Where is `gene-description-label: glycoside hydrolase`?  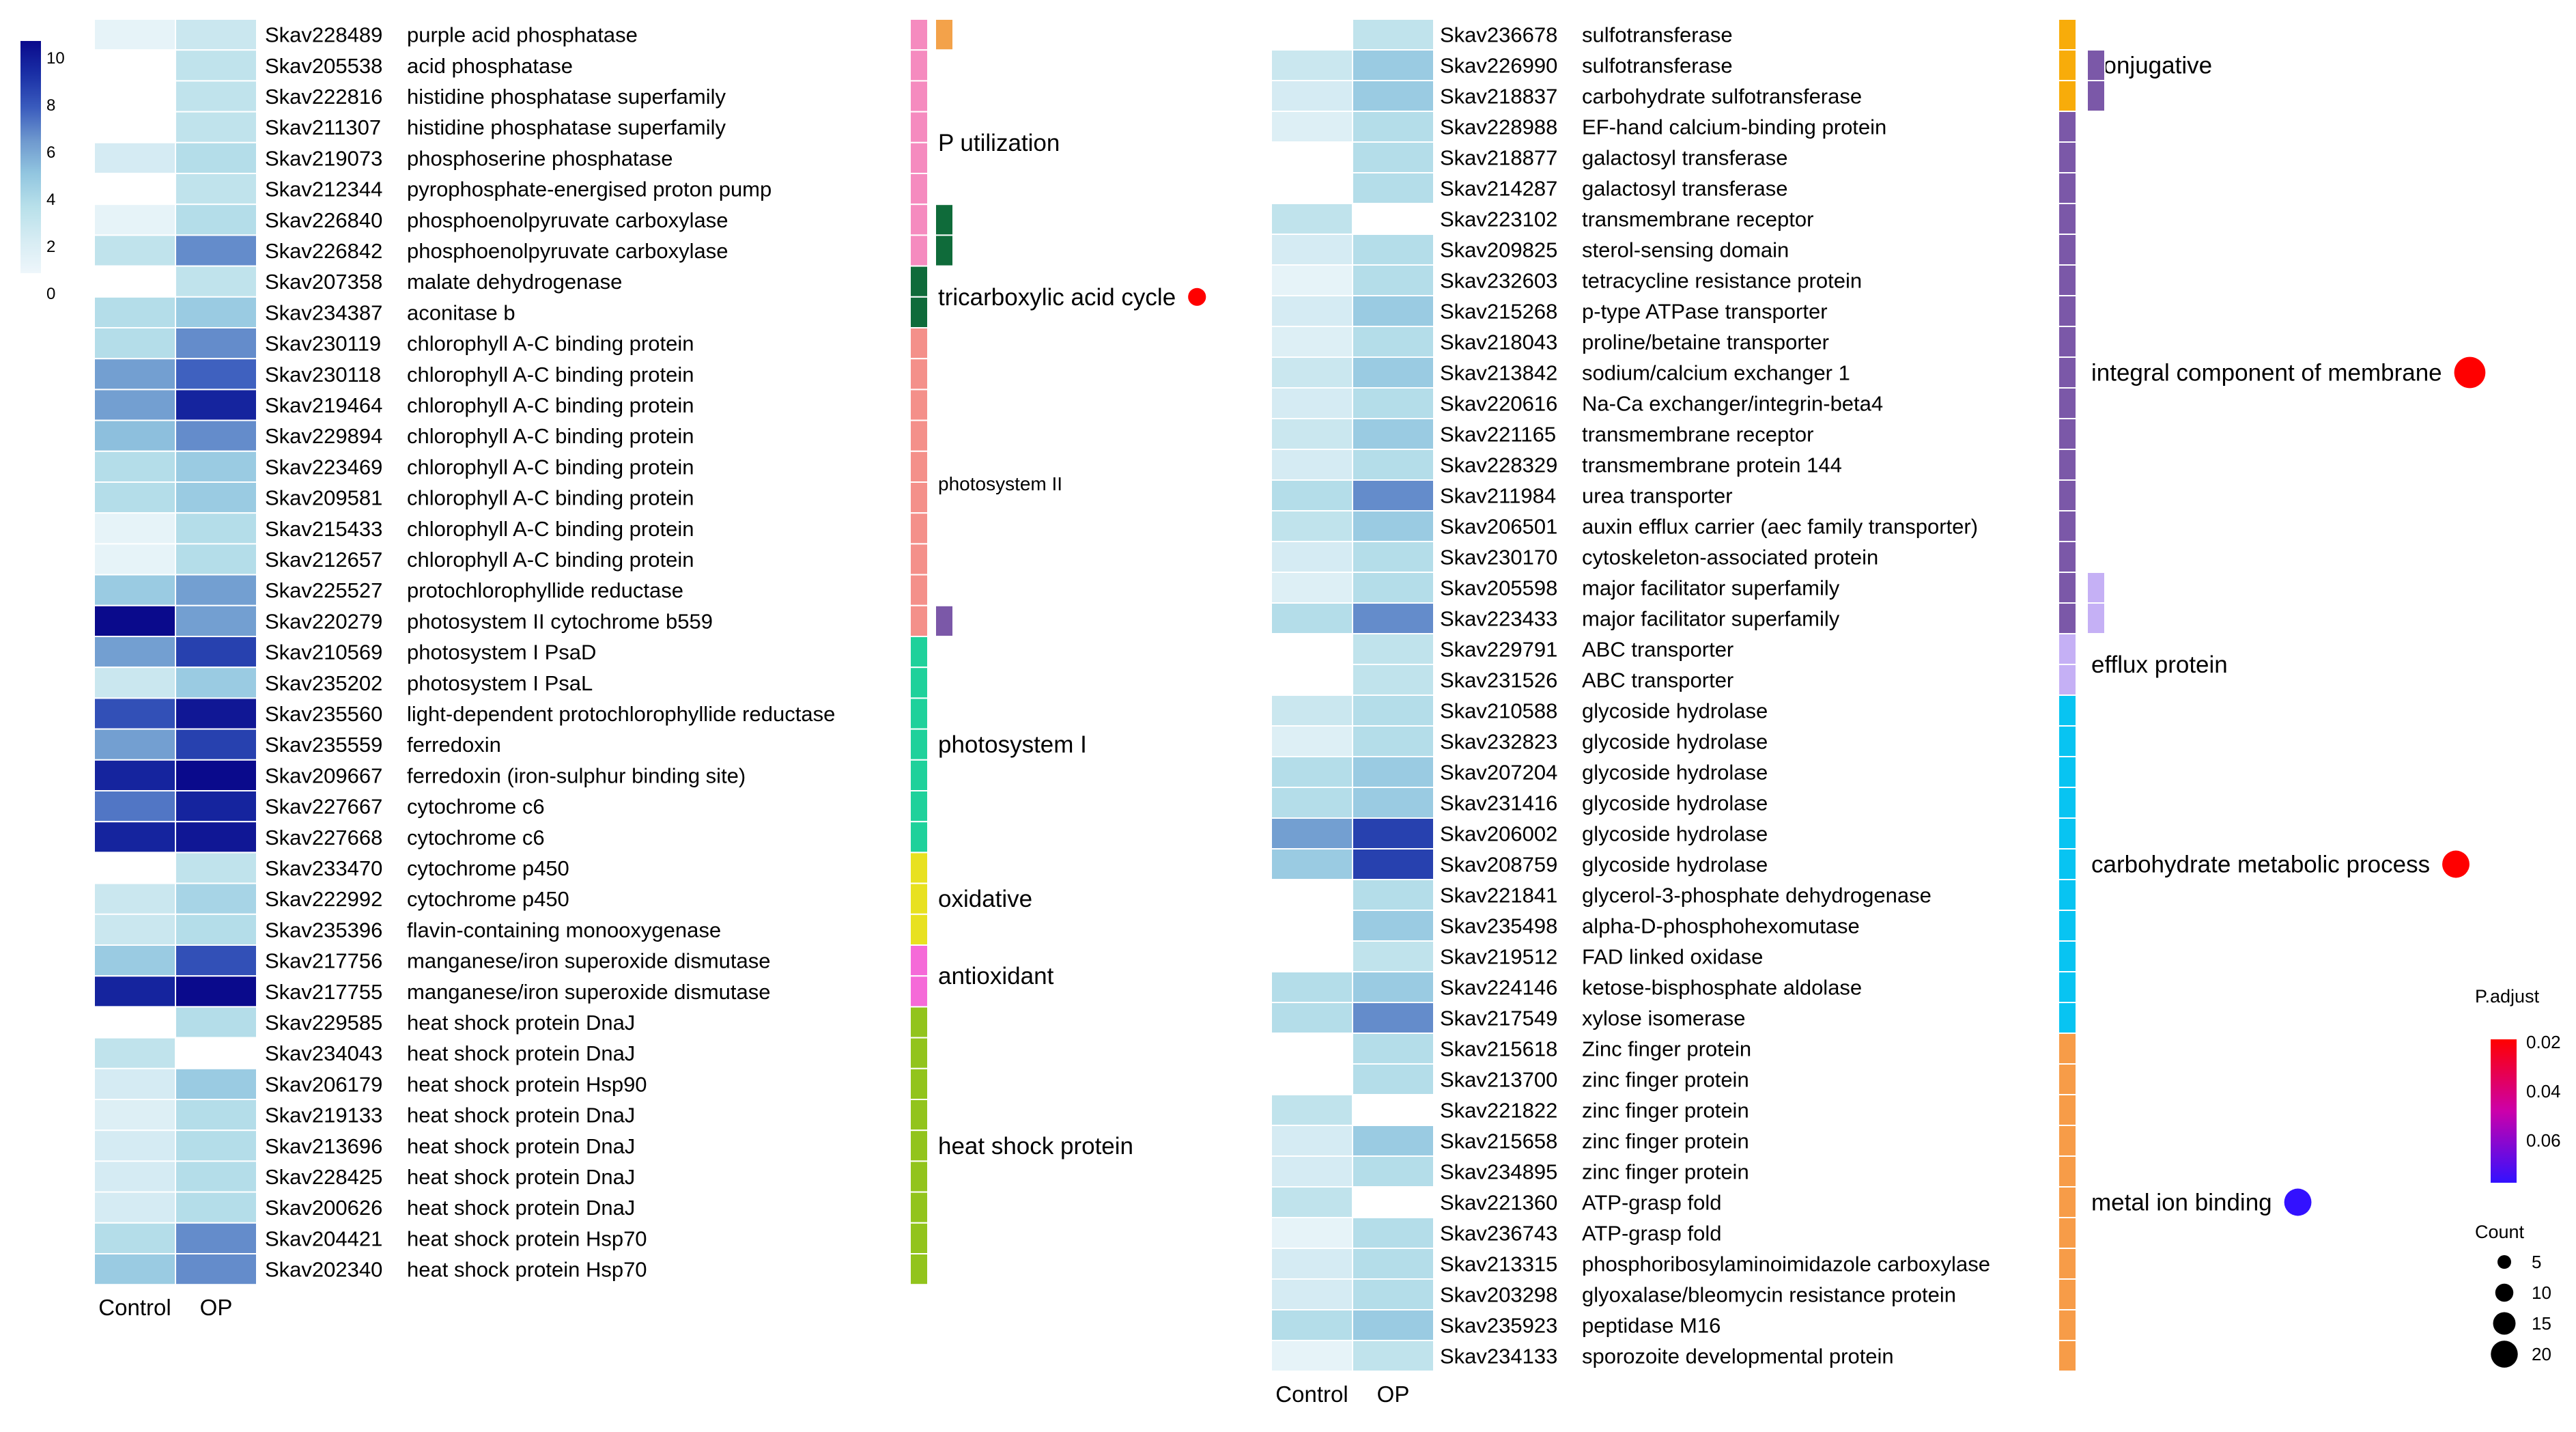
gene-description-label: glycoside hydrolase is located at coordinates (1675, 711).